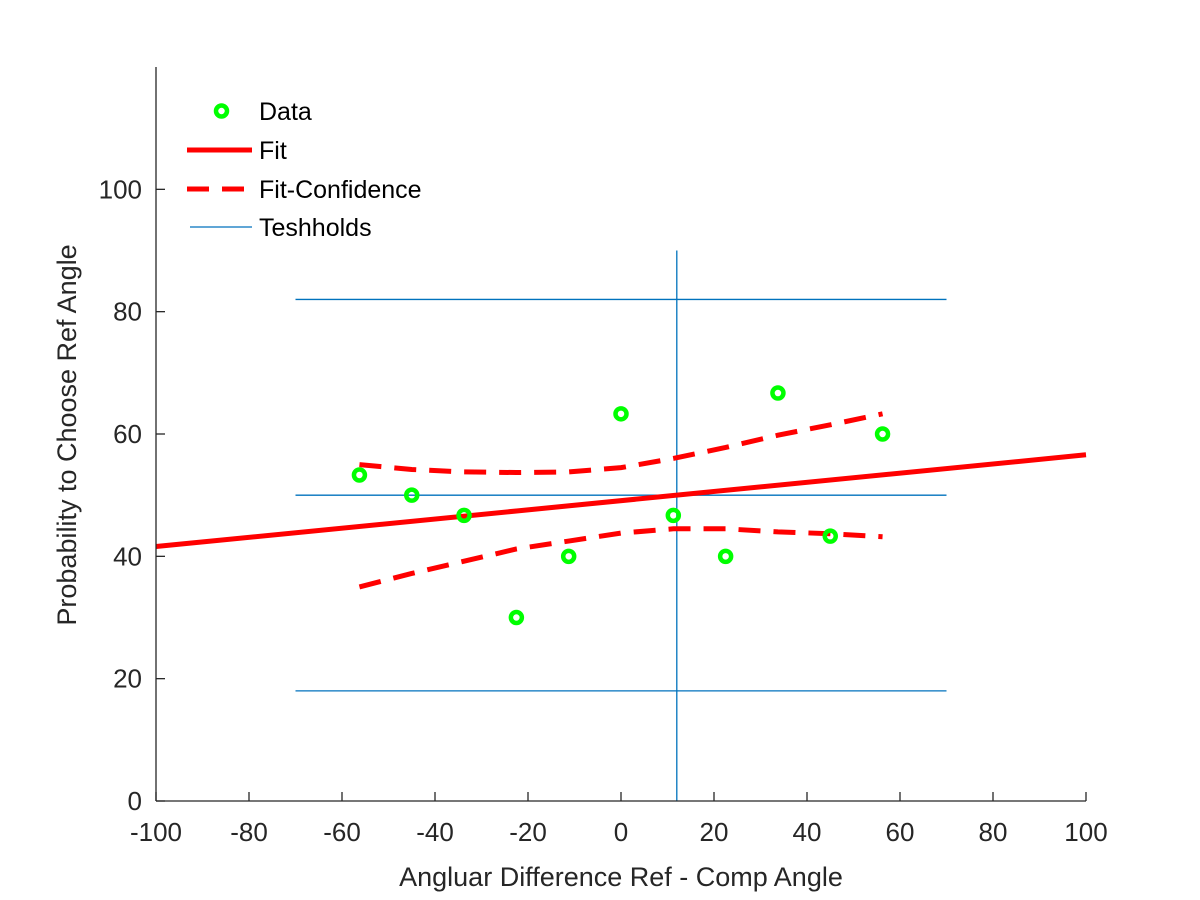 This screenshot has height=900, width=1200. I want to click on x-tick-label: -100, so click(156, 832).